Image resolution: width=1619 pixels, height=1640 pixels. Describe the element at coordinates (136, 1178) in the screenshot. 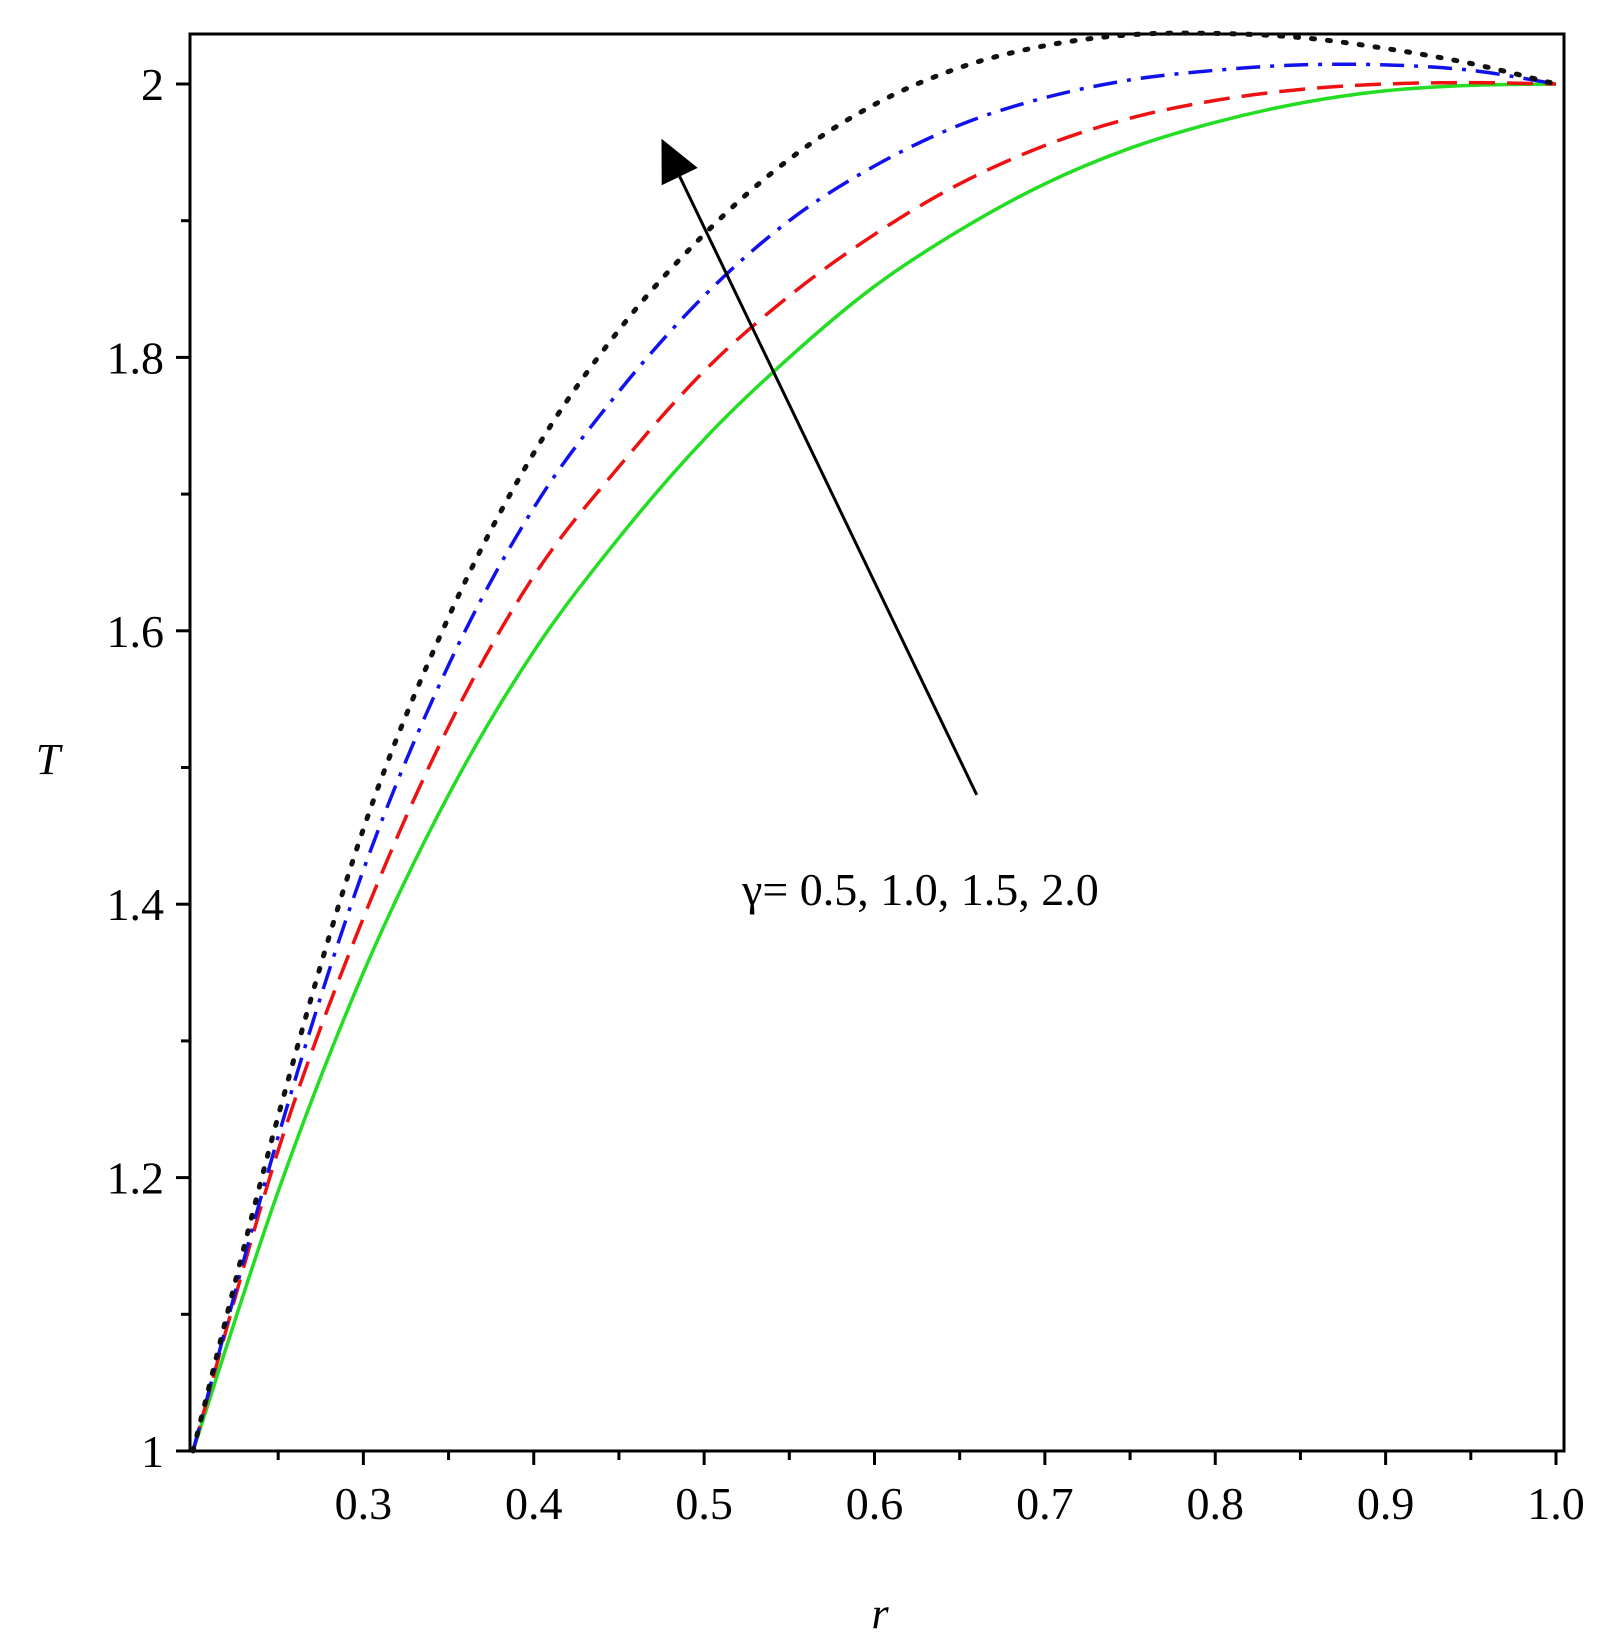

I see `y-tick-label: 1.2` at that location.